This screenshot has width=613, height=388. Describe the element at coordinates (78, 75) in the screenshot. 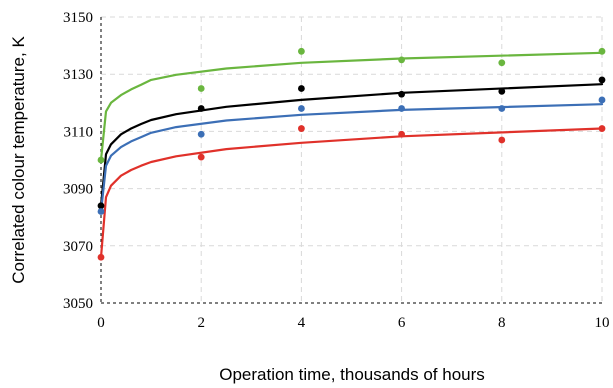

I see `y-tick-label: 3130` at that location.